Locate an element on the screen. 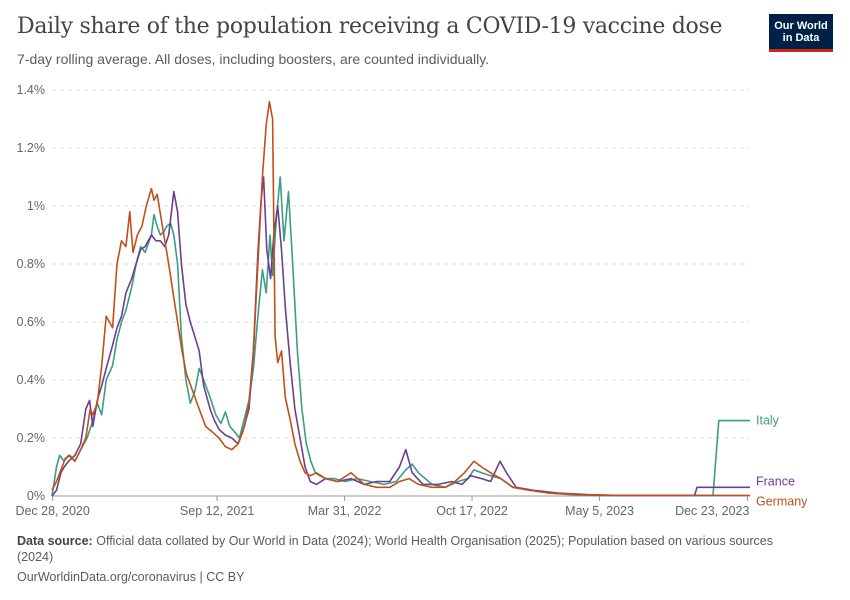 The height and width of the screenshot is (600, 850). y-tick-label: 0.6% is located at coordinates (31, 322).